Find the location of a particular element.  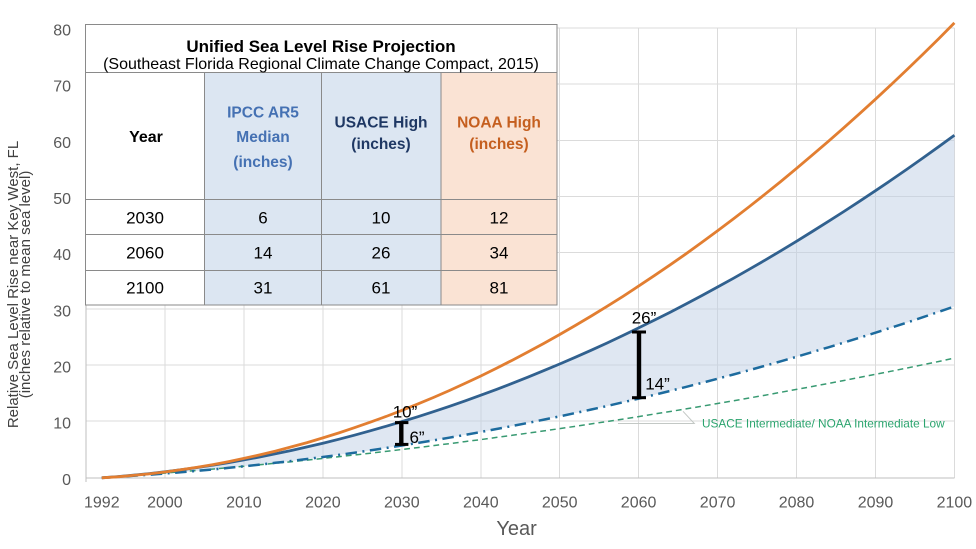

svg-text: 14” is located at coordinates (657, 384).